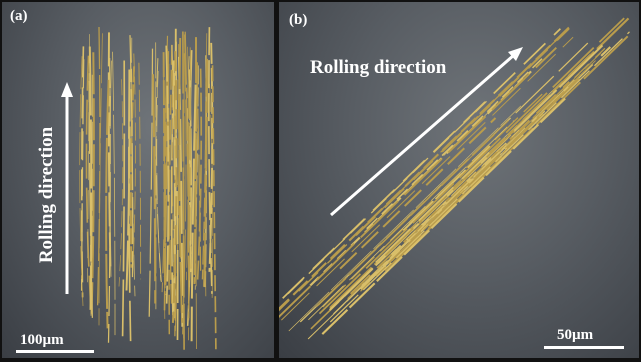 The height and width of the screenshot is (362, 641). What do you see at coordinates (55, 351) in the screenshot?
I see `scale-bar-a` at bounding box center [55, 351].